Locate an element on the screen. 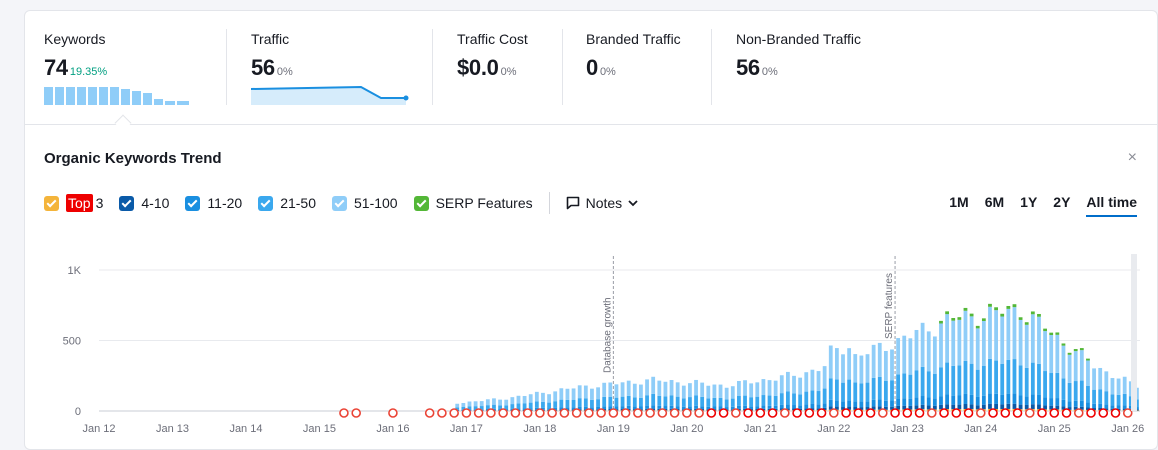 This screenshot has width=1158, height=450. metric-change: 0% is located at coordinates (770, 72).